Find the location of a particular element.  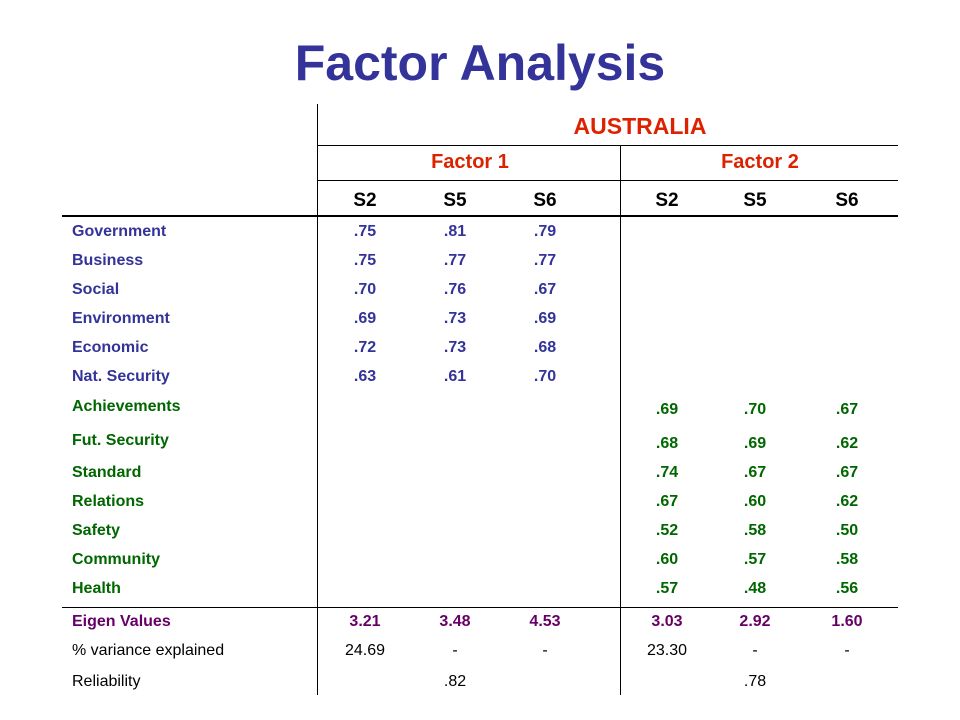

loading-cell: .50 is located at coordinates (847, 530).